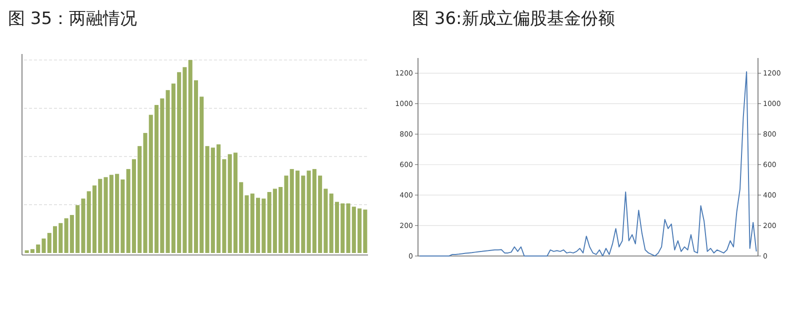 The image size is (798, 327). I want to click on chart-title: 图 35：两融情况, so click(73, 19).